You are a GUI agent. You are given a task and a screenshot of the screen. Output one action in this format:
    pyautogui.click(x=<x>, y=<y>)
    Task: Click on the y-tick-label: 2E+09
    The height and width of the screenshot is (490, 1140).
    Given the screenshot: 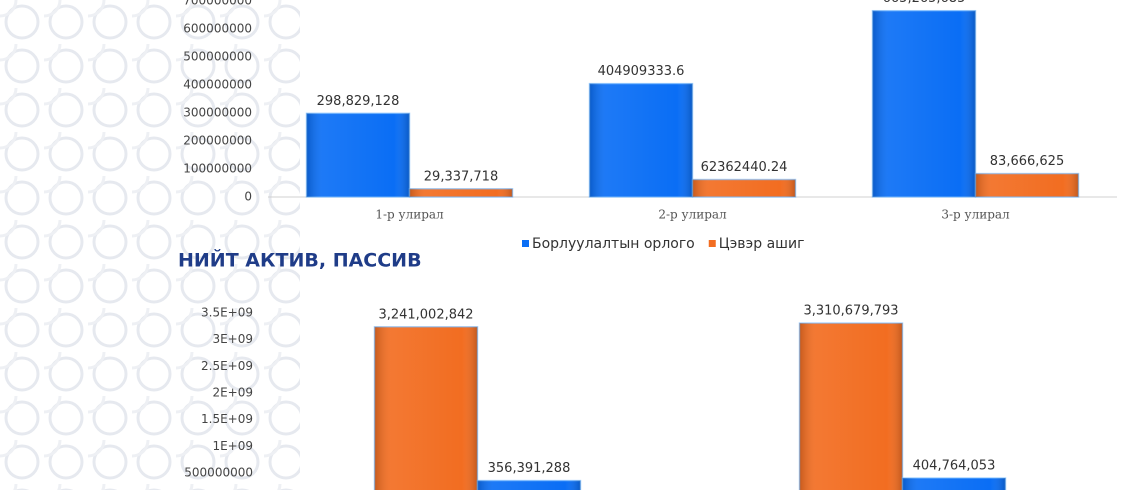 What is the action you would take?
    pyautogui.click(x=232, y=392)
    